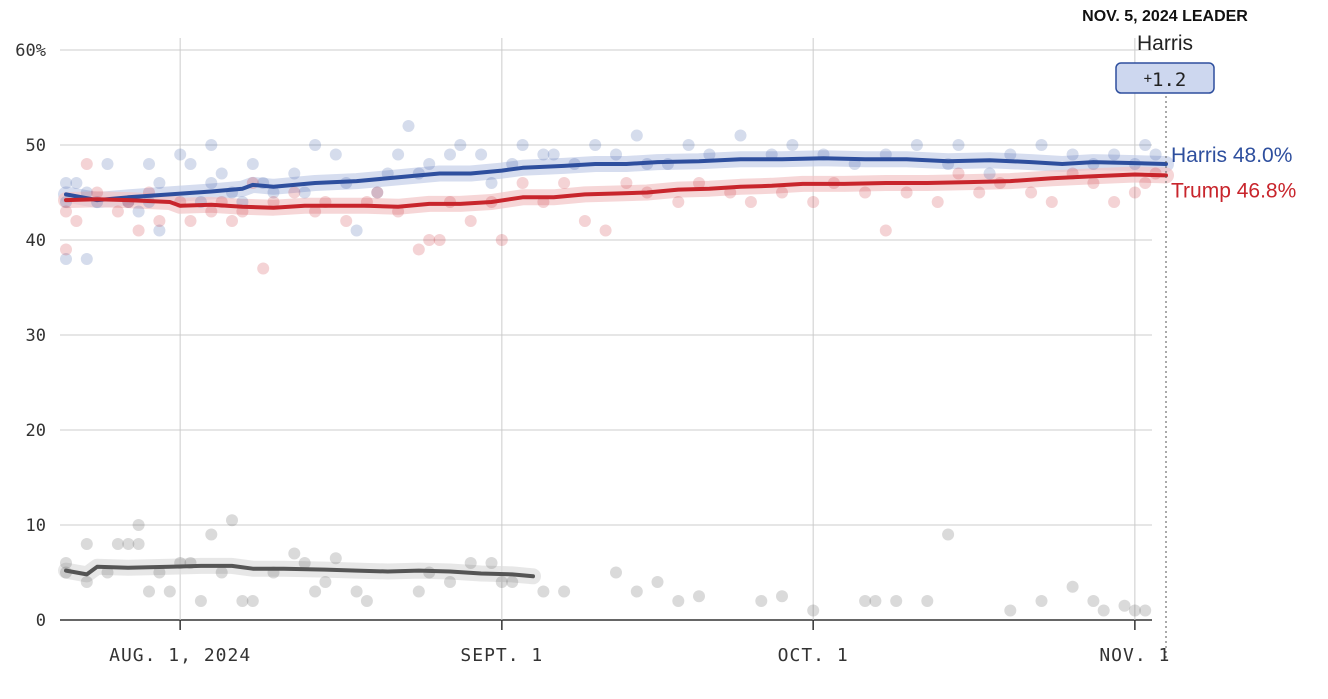 The height and width of the screenshot is (699, 1328). What do you see at coordinates (813, 655) in the screenshot?
I see `x-tick-label: OCT. 1` at bounding box center [813, 655].